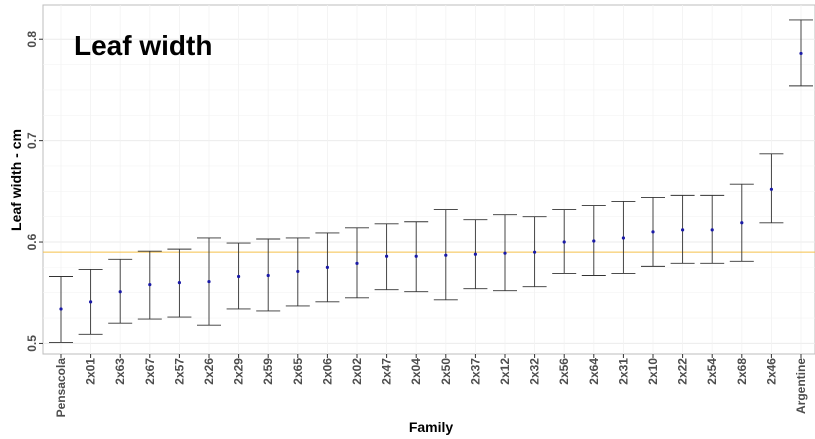  Describe the element at coordinates (653, 371) in the screenshot. I see `x-tick-label: 2x10` at that location.